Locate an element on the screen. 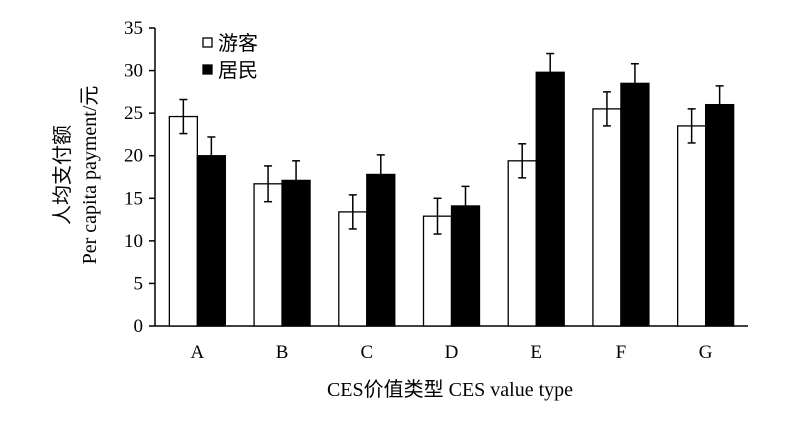 This screenshot has height=423, width=800. error-bar-residents-g is located at coordinates (719, 105).